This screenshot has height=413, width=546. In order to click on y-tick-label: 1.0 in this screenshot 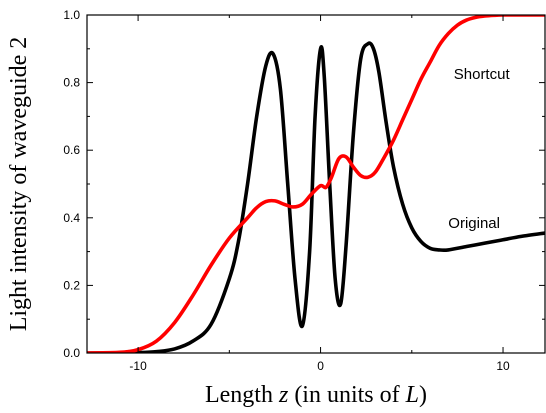, I will do `click(71, 15)`.